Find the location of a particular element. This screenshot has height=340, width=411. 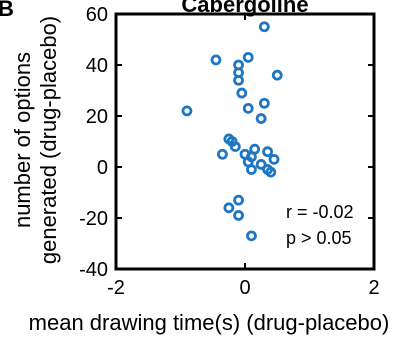

x-tick-label: -2 is located at coordinates (116, 288).